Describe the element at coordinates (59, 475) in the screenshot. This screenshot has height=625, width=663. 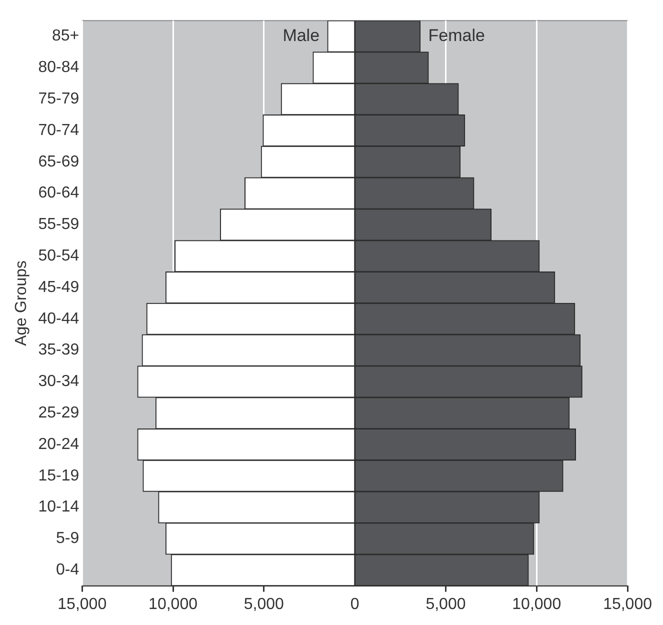
I see `y-tick-label: 15-19` at that location.